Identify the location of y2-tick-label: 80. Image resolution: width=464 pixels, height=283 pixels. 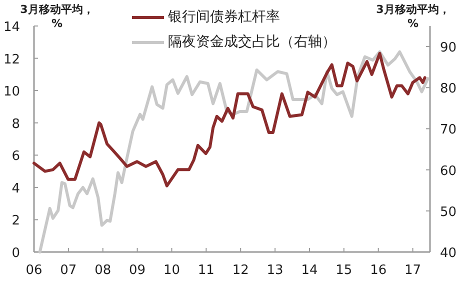
(448, 89).